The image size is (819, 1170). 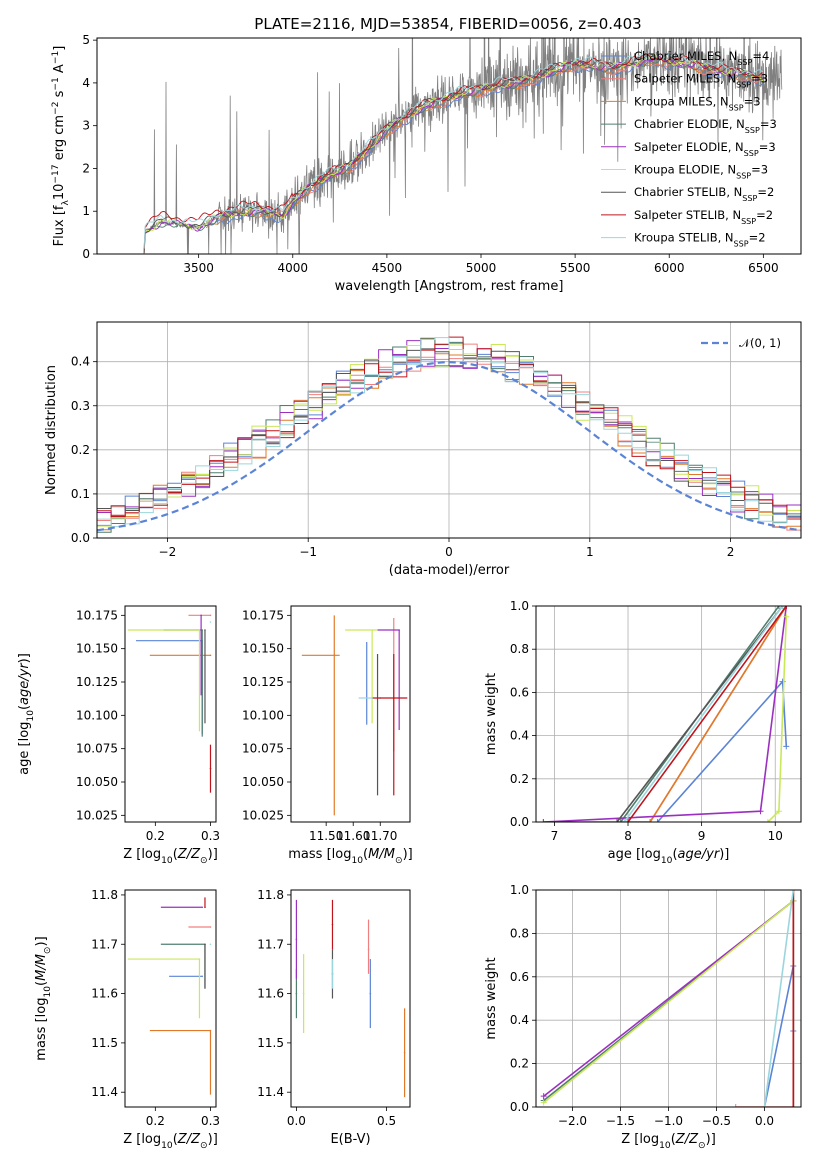 What do you see at coordinates (263, 782) in the screenshot?
I see `y-tick-label: 10.050` at bounding box center [263, 782].